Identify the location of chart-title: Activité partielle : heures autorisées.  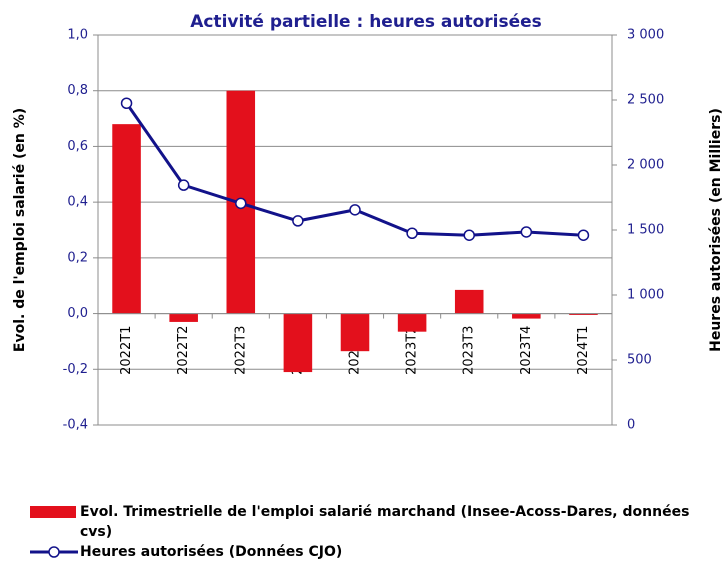
(366, 22).